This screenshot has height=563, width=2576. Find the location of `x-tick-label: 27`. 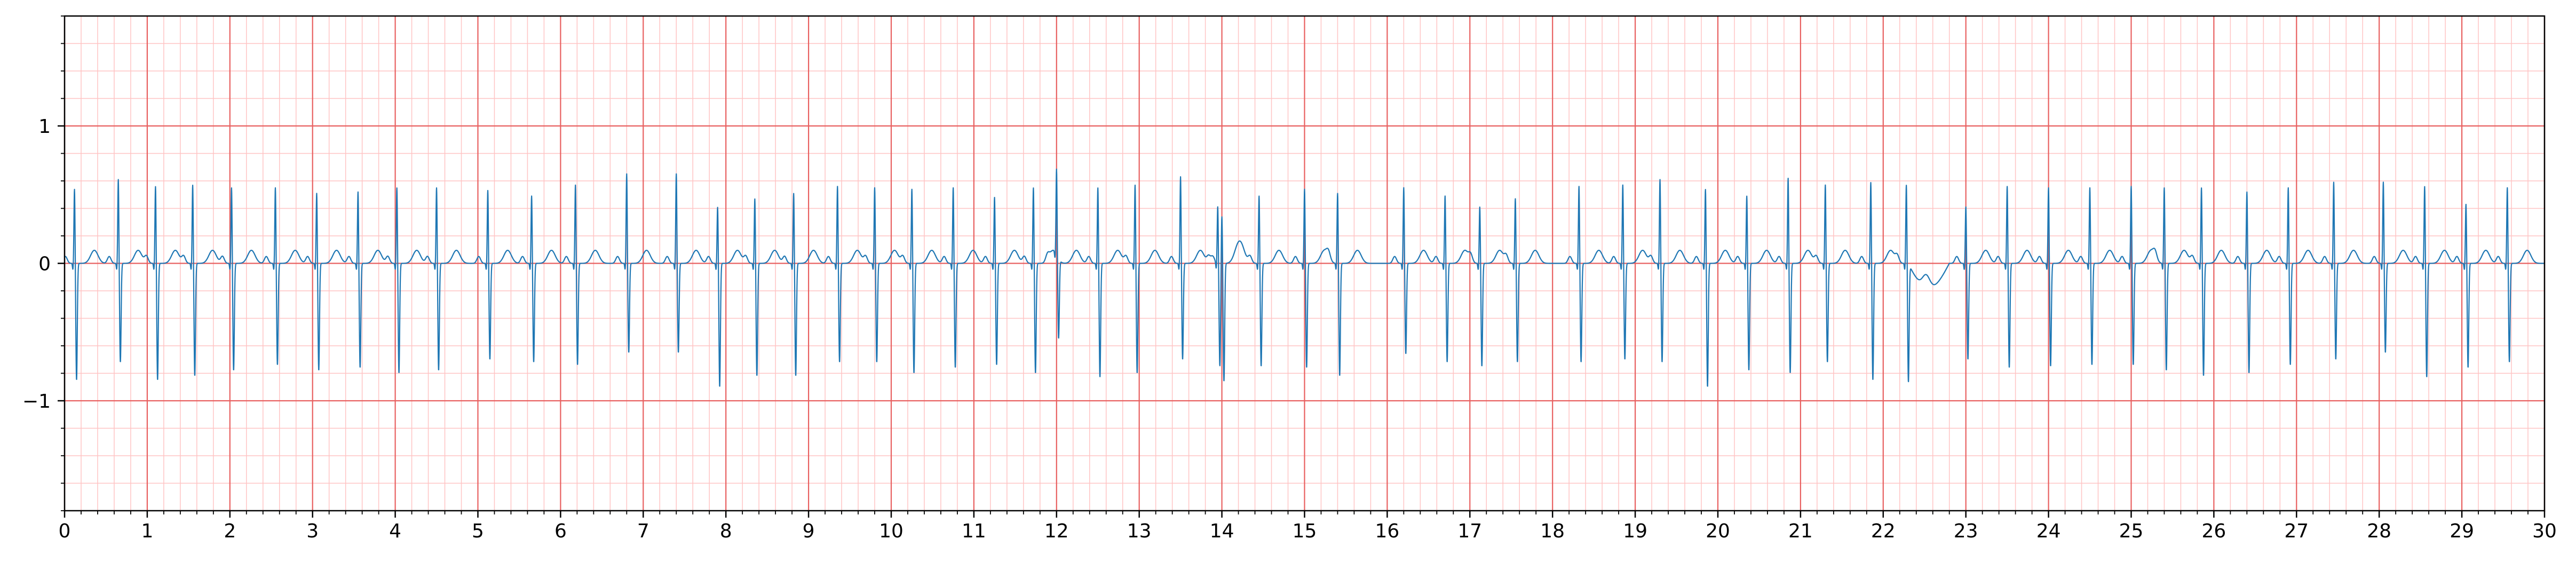

x-tick-label: 27 is located at coordinates (2296, 531).